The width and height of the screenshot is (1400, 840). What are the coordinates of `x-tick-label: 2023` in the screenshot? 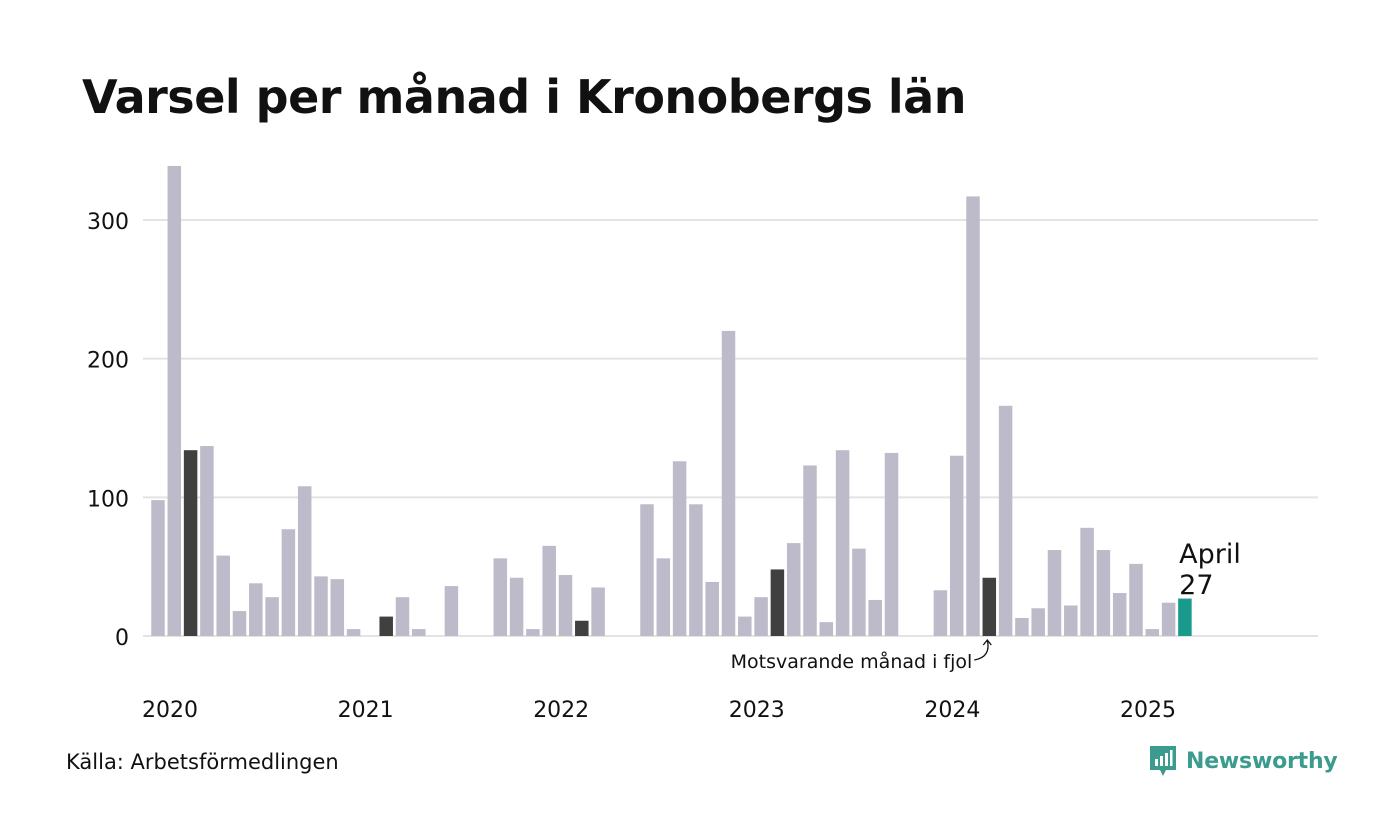 It's located at (757, 710).